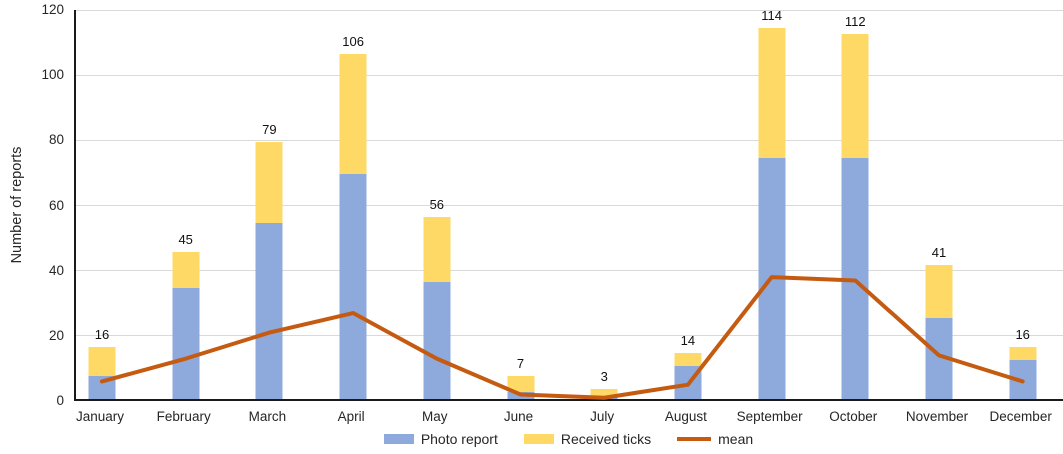 The height and width of the screenshot is (454, 1063). Describe the element at coordinates (604, 377) in the screenshot. I see `bar-total-label-july: 3` at that location.